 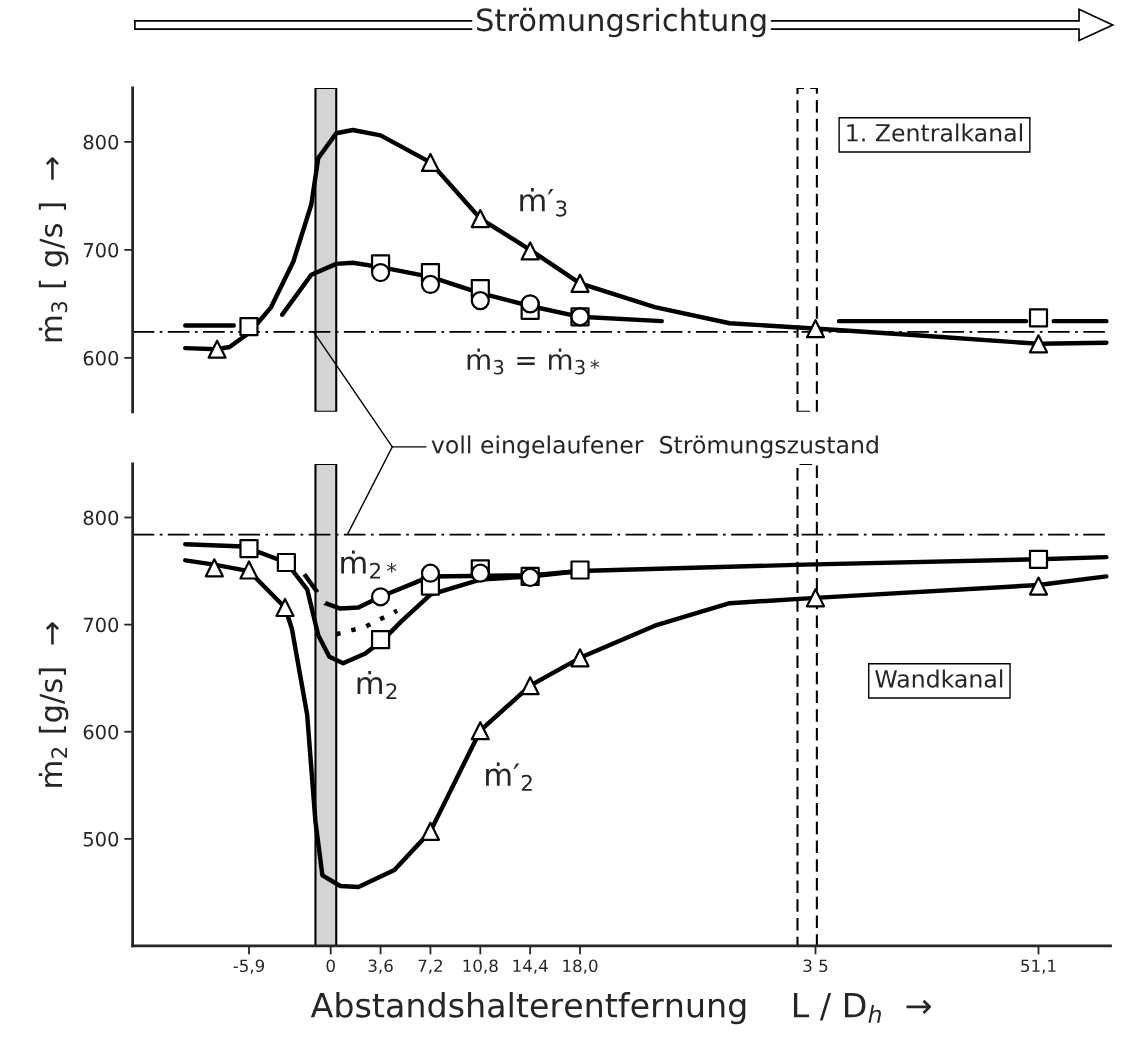 I want to click on x-axis-title: Abstandshalterentfernung L / D$_{h}$ →, so click(x=620, y=1008).